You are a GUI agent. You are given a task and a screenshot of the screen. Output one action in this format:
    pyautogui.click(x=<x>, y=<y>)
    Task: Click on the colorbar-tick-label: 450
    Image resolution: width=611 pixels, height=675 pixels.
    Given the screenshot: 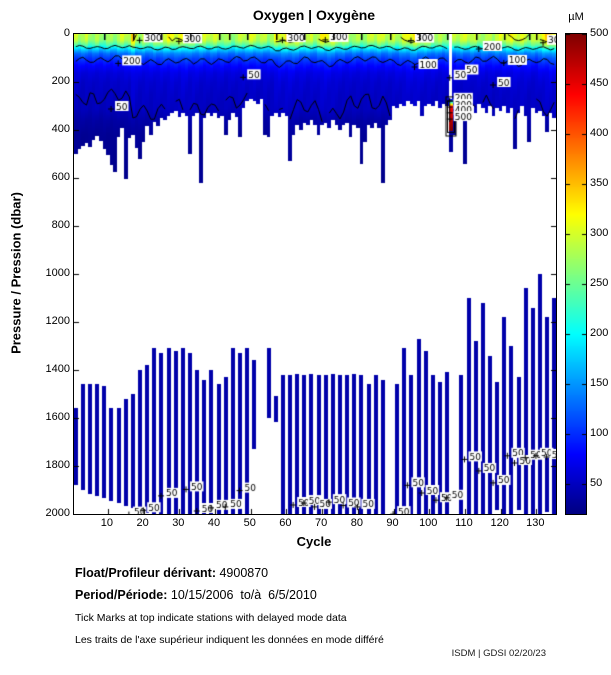 What is the action you would take?
    pyautogui.click(x=599, y=83)
    